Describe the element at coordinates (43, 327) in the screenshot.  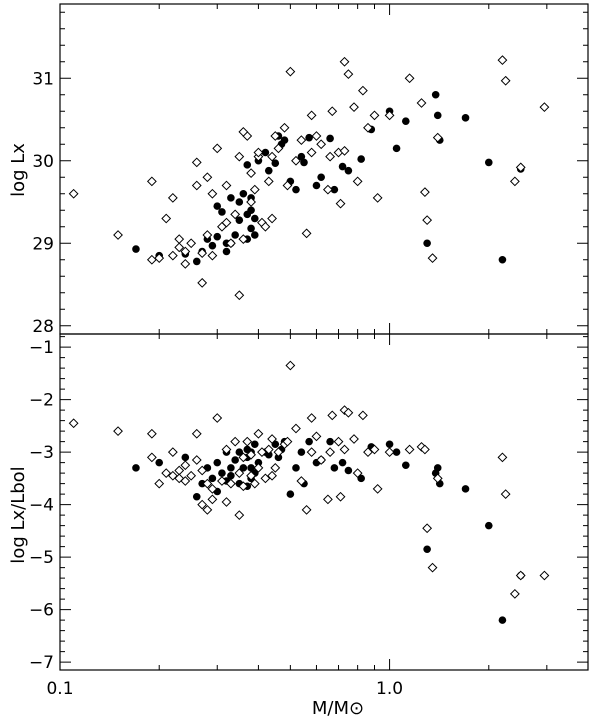
I see `y-tick-label: 28` at that location.